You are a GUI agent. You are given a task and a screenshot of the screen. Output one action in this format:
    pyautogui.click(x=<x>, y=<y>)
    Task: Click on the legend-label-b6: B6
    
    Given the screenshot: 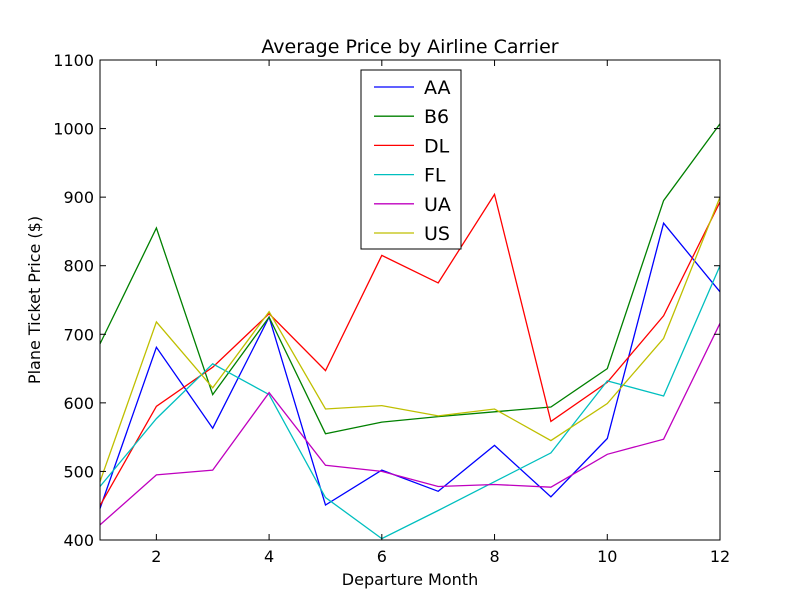 What is the action you would take?
    pyautogui.click(x=436, y=117)
    